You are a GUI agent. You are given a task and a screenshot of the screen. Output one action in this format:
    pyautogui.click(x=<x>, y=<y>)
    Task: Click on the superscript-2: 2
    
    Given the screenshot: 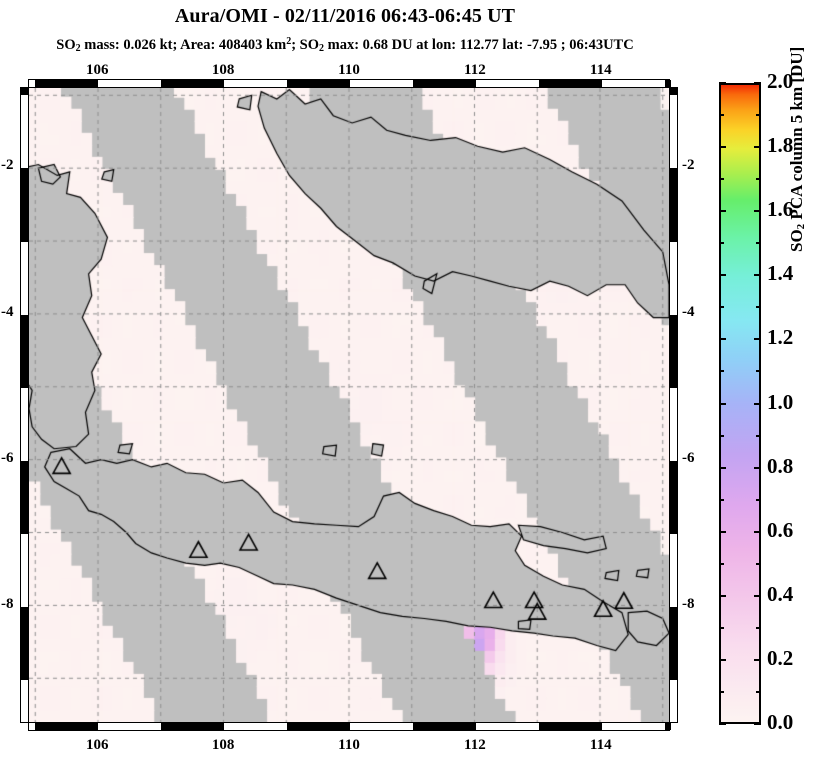 What is the action you would take?
    pyautogui.click(x=289, y=41)
    